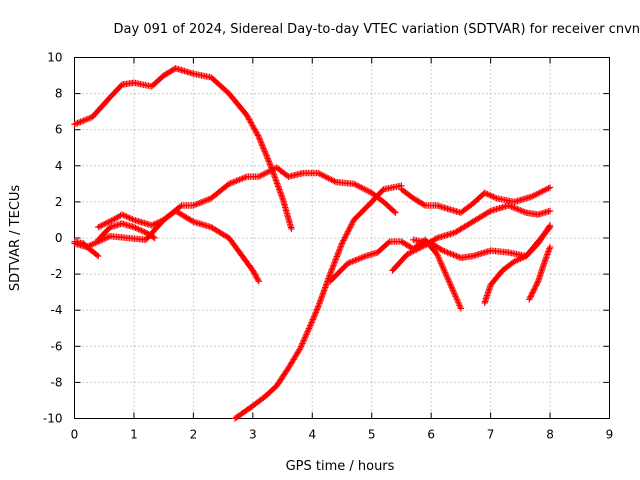  Describe the element at coordinates (431, 435) in the screenshot. I see `x-tick-label: 6` at that location.